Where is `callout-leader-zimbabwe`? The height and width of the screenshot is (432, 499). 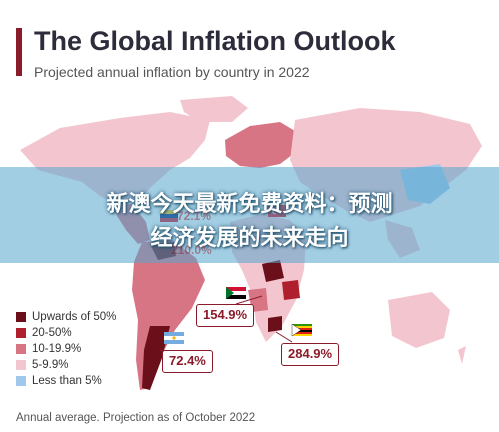 callout-leader-zimbabwe is located at coordinates (284, 337).